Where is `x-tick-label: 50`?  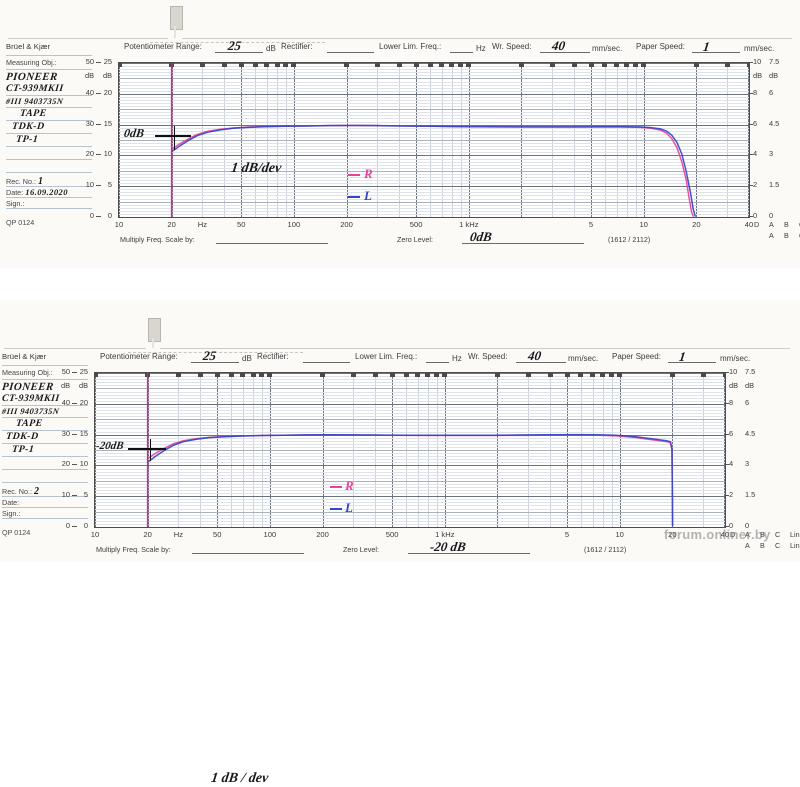 x-tick-label: 50 is located at coordinates (241, 224).